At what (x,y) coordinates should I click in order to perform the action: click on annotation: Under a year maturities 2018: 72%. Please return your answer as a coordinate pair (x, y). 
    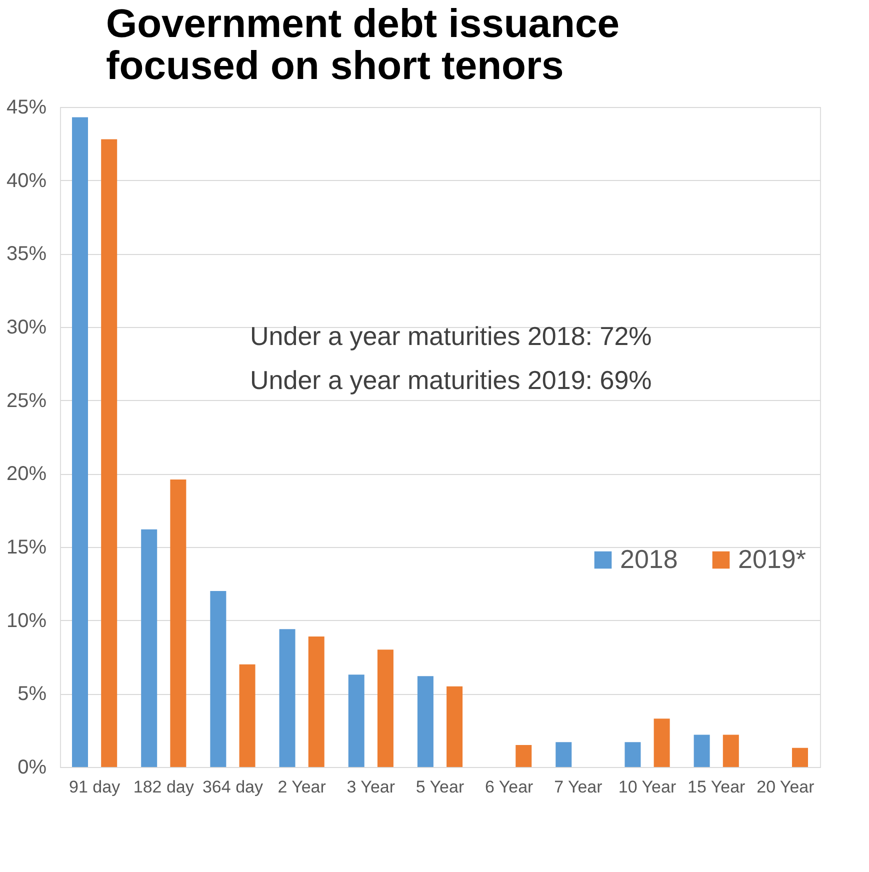
    Looking at the image, I should click on (451, 336).